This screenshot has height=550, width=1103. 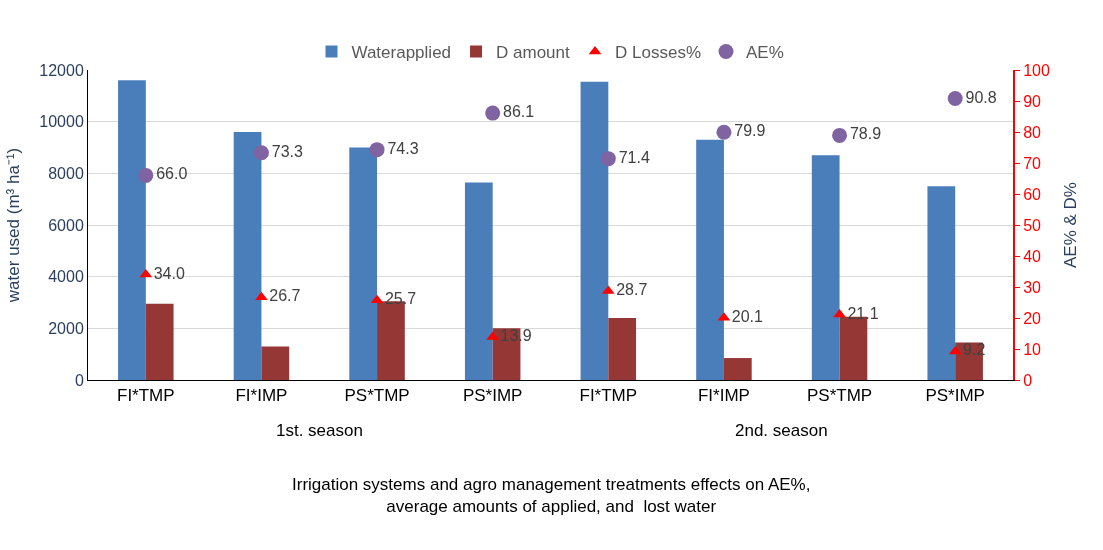 I want to click on legend-label: D Losses%, so click(x=658, y=53).